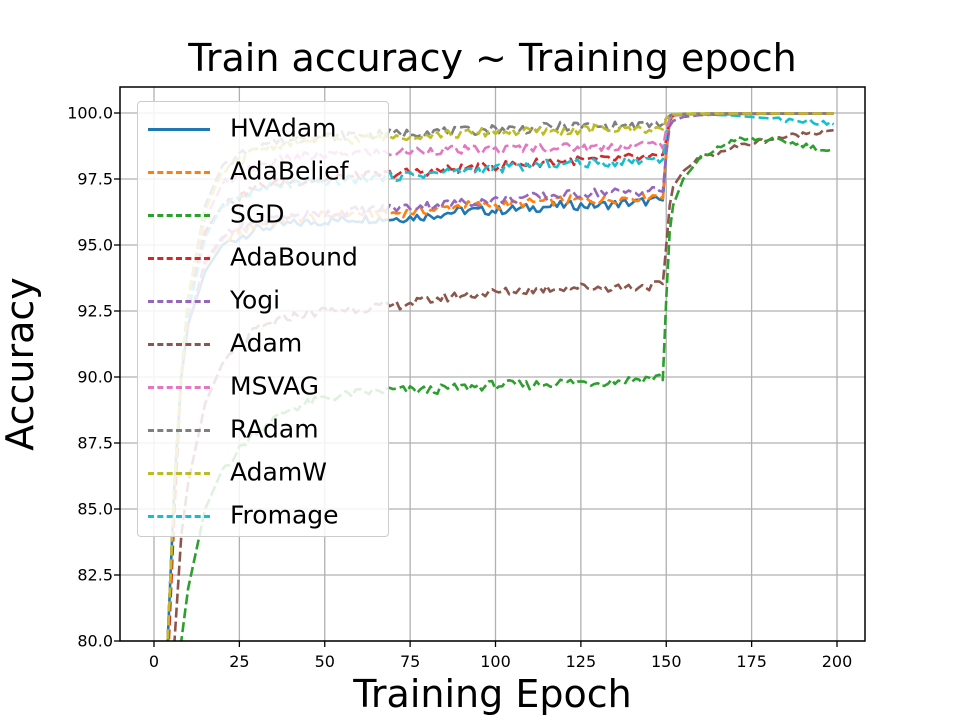 The image size is (963, 721). I want to click on legend-item-adabelief: AdaBelief, so click(263, 170).